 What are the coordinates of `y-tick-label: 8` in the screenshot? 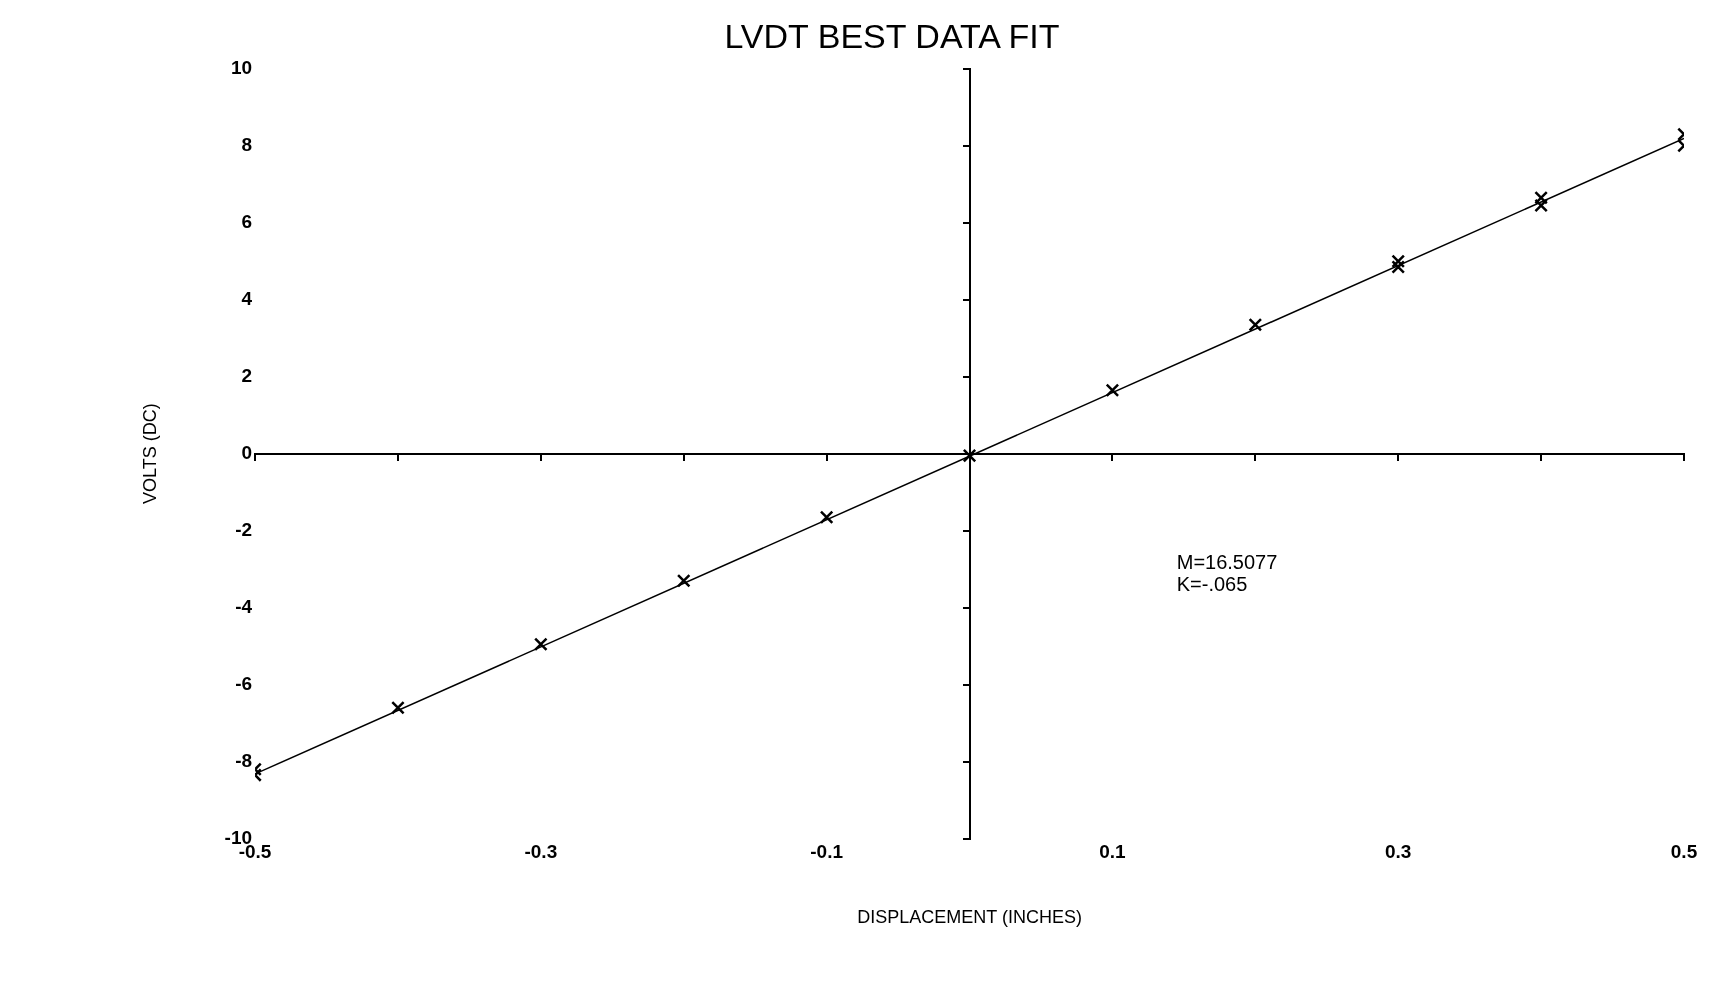 It's located at (247, 145).